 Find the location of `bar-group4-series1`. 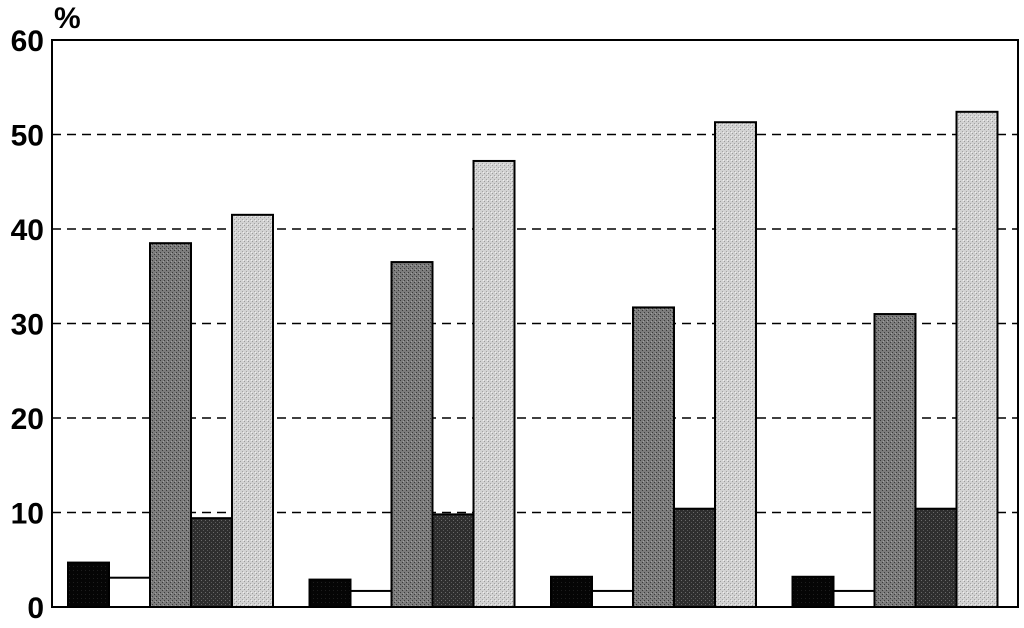

bar-group4-series1 is located at coordinates (813, 592).